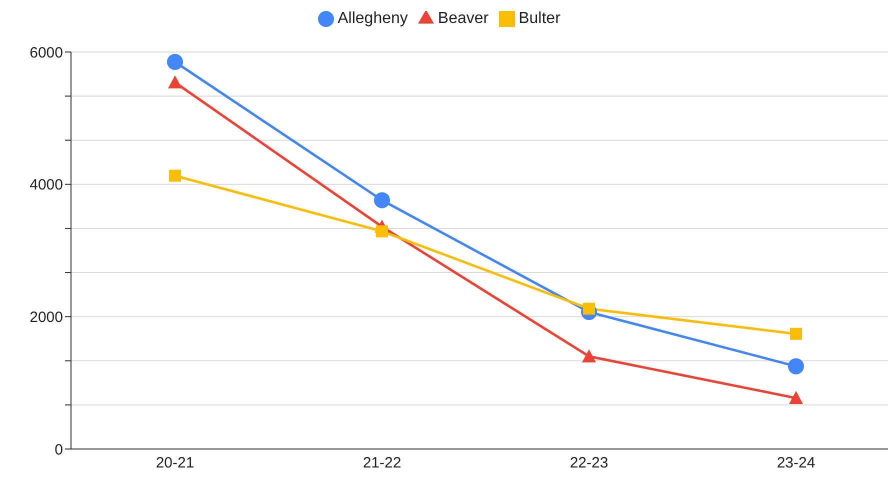  What do you see at coordinates (58, 449) in the screenshot?
I see `y-tick-label: 0` at bounding box center [58, 449].